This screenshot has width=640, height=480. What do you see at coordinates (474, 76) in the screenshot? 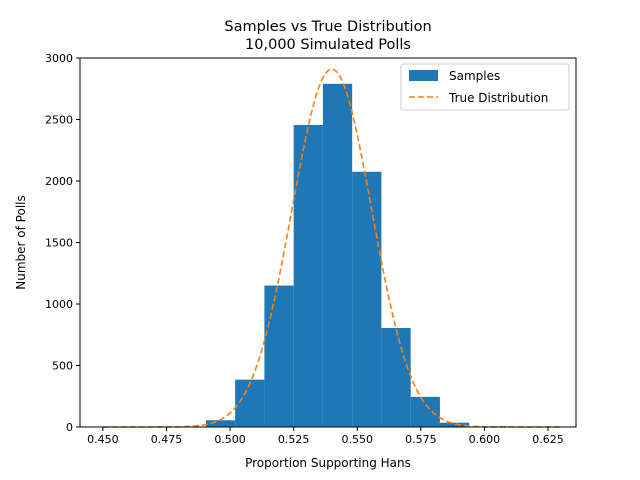
I see `legend-label-samples: Samples` at bounding box center [474, 76].